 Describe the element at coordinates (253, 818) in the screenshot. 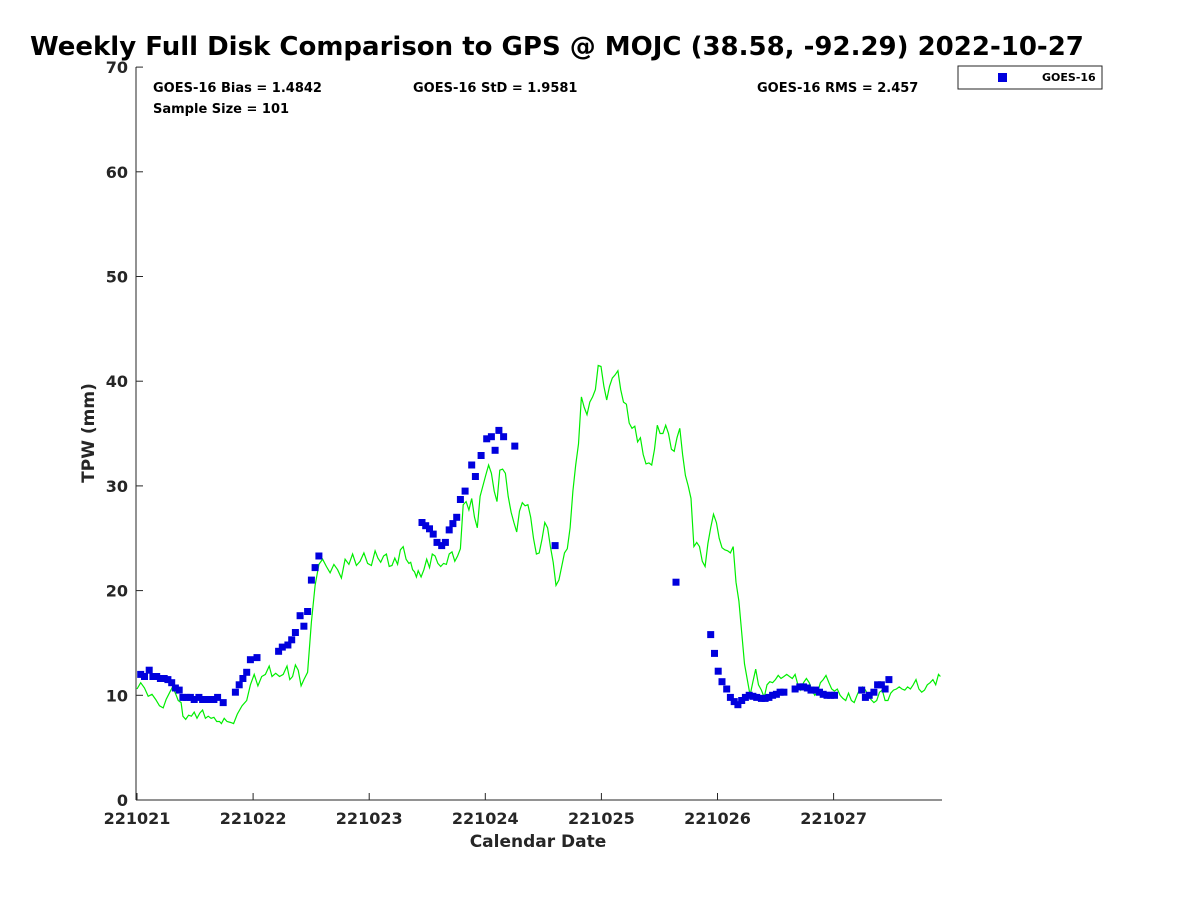

I see `x-tick-label: 221022` at that location.